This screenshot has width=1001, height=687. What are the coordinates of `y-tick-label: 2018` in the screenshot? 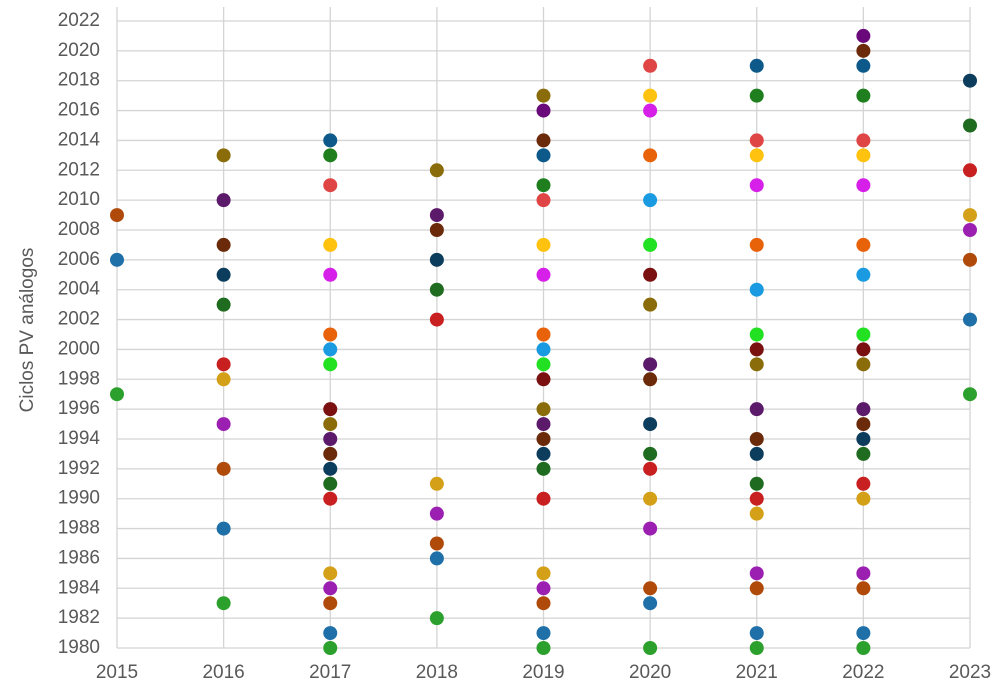 It's located at (79, 80).